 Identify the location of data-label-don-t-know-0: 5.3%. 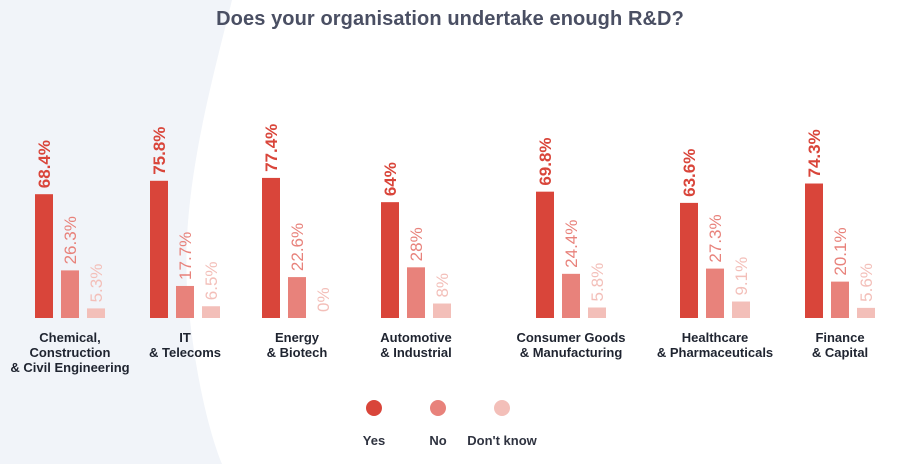
(96, 283).